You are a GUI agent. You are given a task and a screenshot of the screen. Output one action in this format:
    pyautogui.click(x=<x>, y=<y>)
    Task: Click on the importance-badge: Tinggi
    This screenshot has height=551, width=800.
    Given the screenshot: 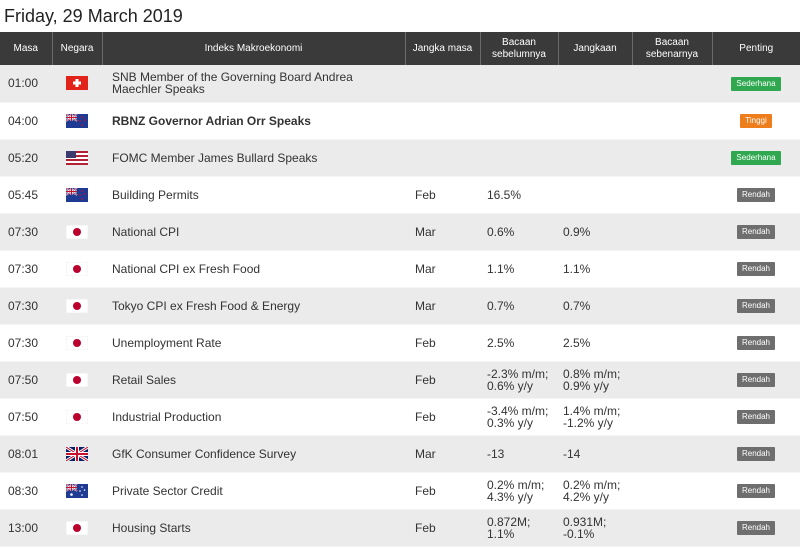 What is the action you would take?
    pyautogui.click(x=756, y=121)
    